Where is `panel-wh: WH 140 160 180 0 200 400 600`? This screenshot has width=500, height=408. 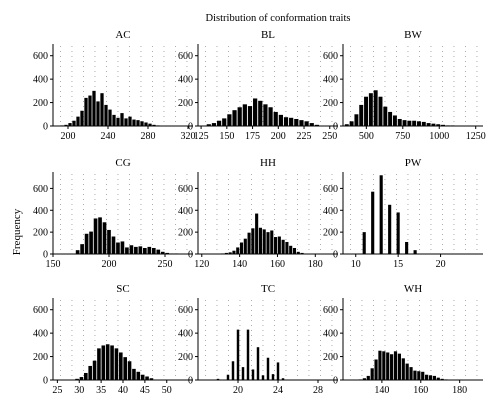
panel-wh: WH 140 160 180 0 200 400 600 is located at coordinates (403, 339).